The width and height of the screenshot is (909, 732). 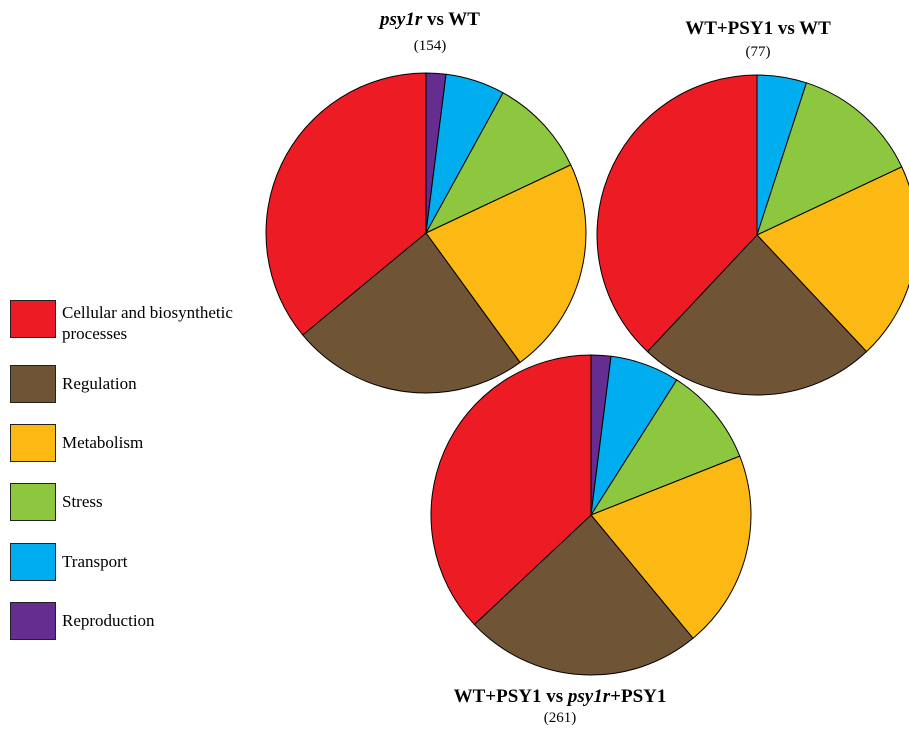 I want to click on pie-title-1-part-1: psy1r, so click(x=401, y=19).